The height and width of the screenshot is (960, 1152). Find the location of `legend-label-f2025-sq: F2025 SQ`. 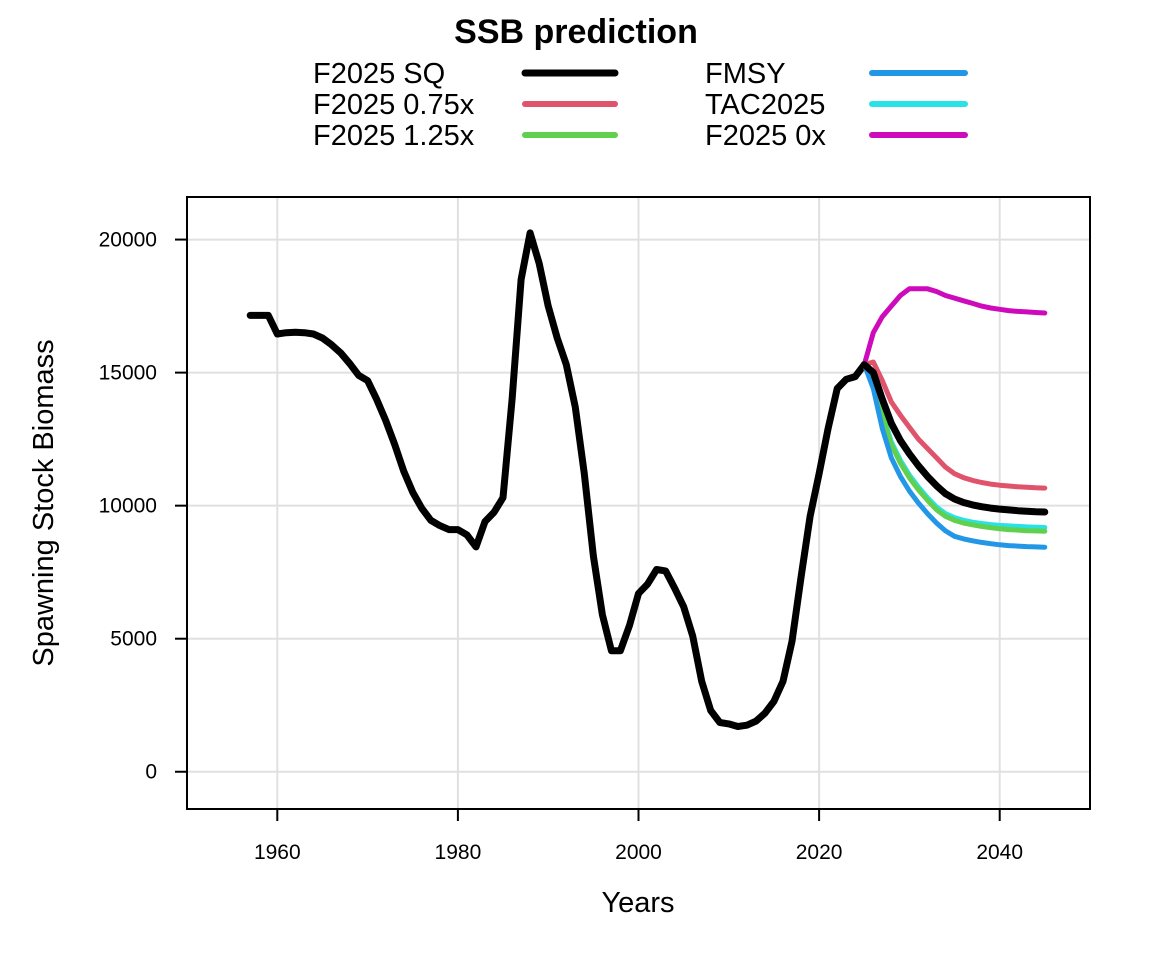

legend-label-f2025-sq: F2025 SQ is located at coordinates (379, 74).